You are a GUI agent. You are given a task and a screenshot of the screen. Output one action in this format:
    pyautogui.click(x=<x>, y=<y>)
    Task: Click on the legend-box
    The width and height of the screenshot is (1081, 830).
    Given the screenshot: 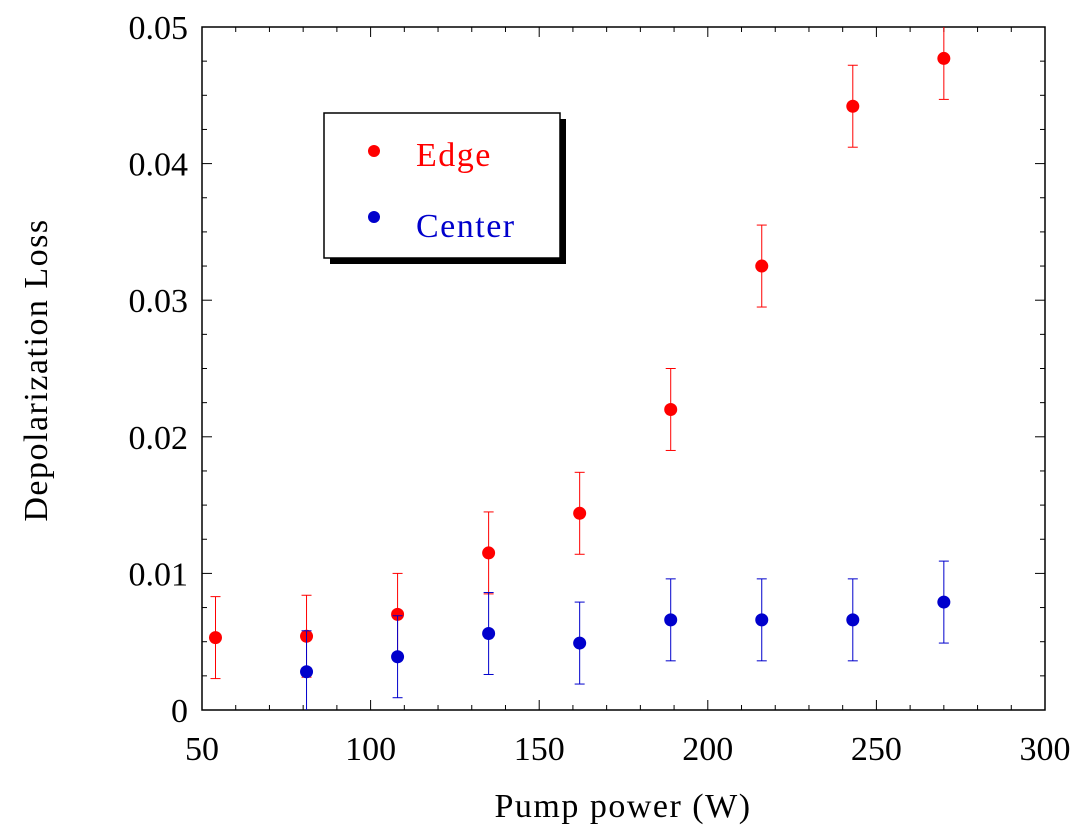 What is the action you would take?
    pyautogui.click(x=442, y=185)
    